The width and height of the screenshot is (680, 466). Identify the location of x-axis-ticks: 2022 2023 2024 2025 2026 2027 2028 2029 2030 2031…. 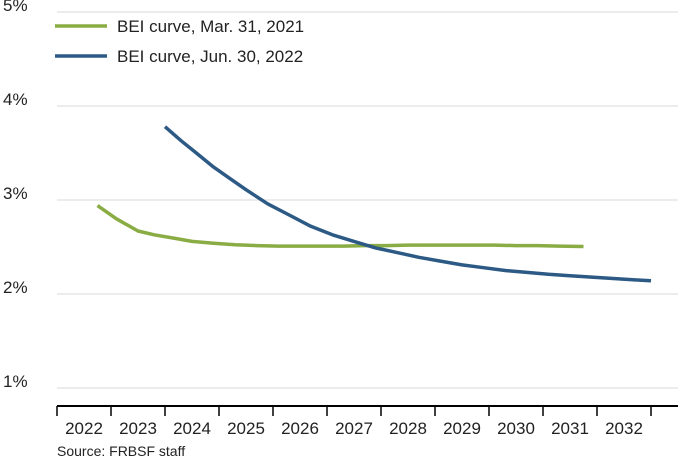
(354, 422).